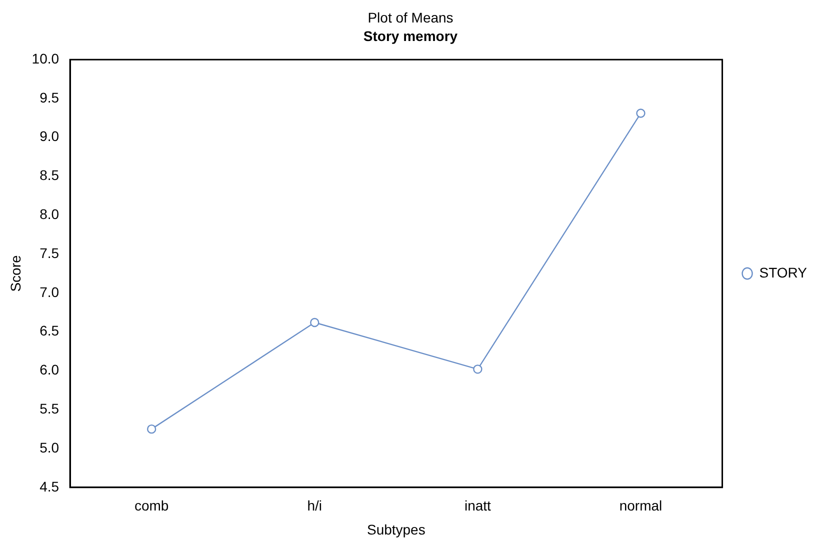 The image size is (827, 547). Describe the element at coordinates (50, 97) in the screenshot. I see `y-tick-label: 9.5` at that location.